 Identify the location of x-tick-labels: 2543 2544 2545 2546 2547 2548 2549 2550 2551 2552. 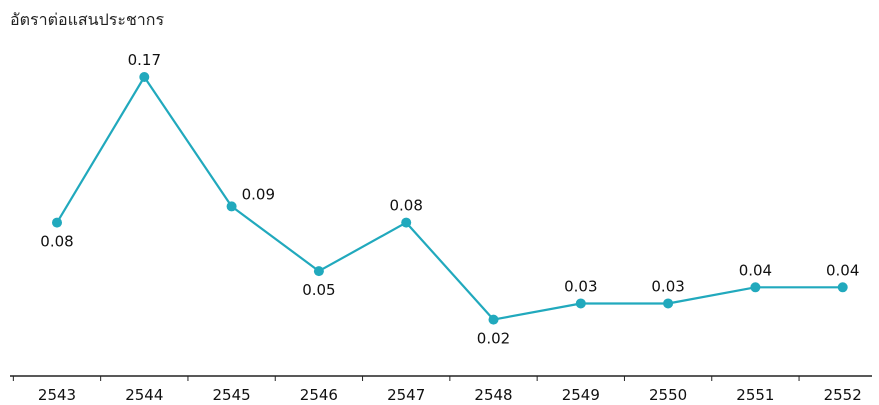
(450, 395).